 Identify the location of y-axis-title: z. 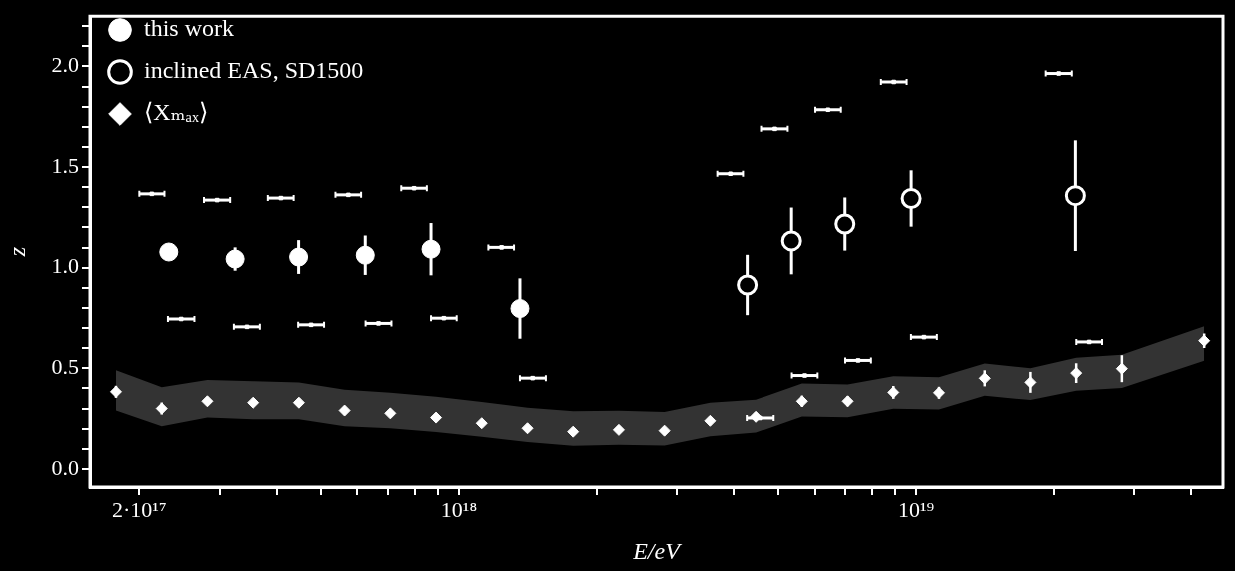
(16, 252).